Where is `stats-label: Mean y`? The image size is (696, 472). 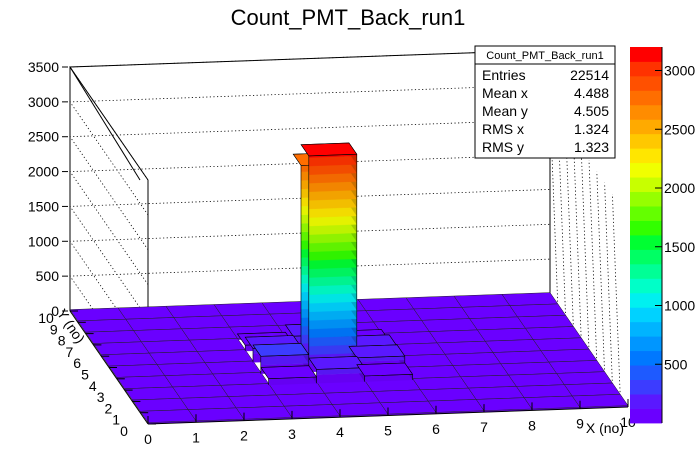 stats-label: Mean y is located at coordinates (505, 111).